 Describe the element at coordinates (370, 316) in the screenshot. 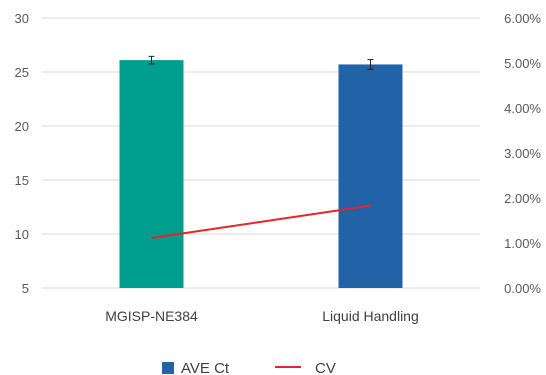

I see `category-label: Liquid Handling` at that location.